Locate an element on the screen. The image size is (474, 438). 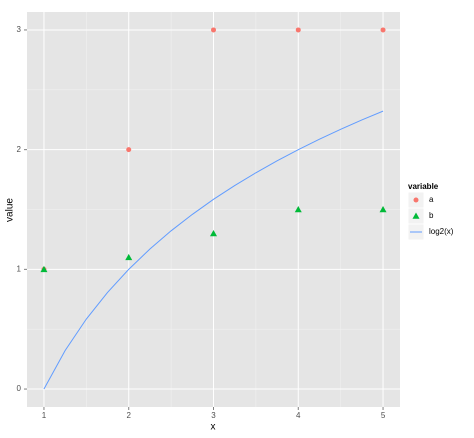
x-tick-label: 3 is located at coordinates (213, 415).